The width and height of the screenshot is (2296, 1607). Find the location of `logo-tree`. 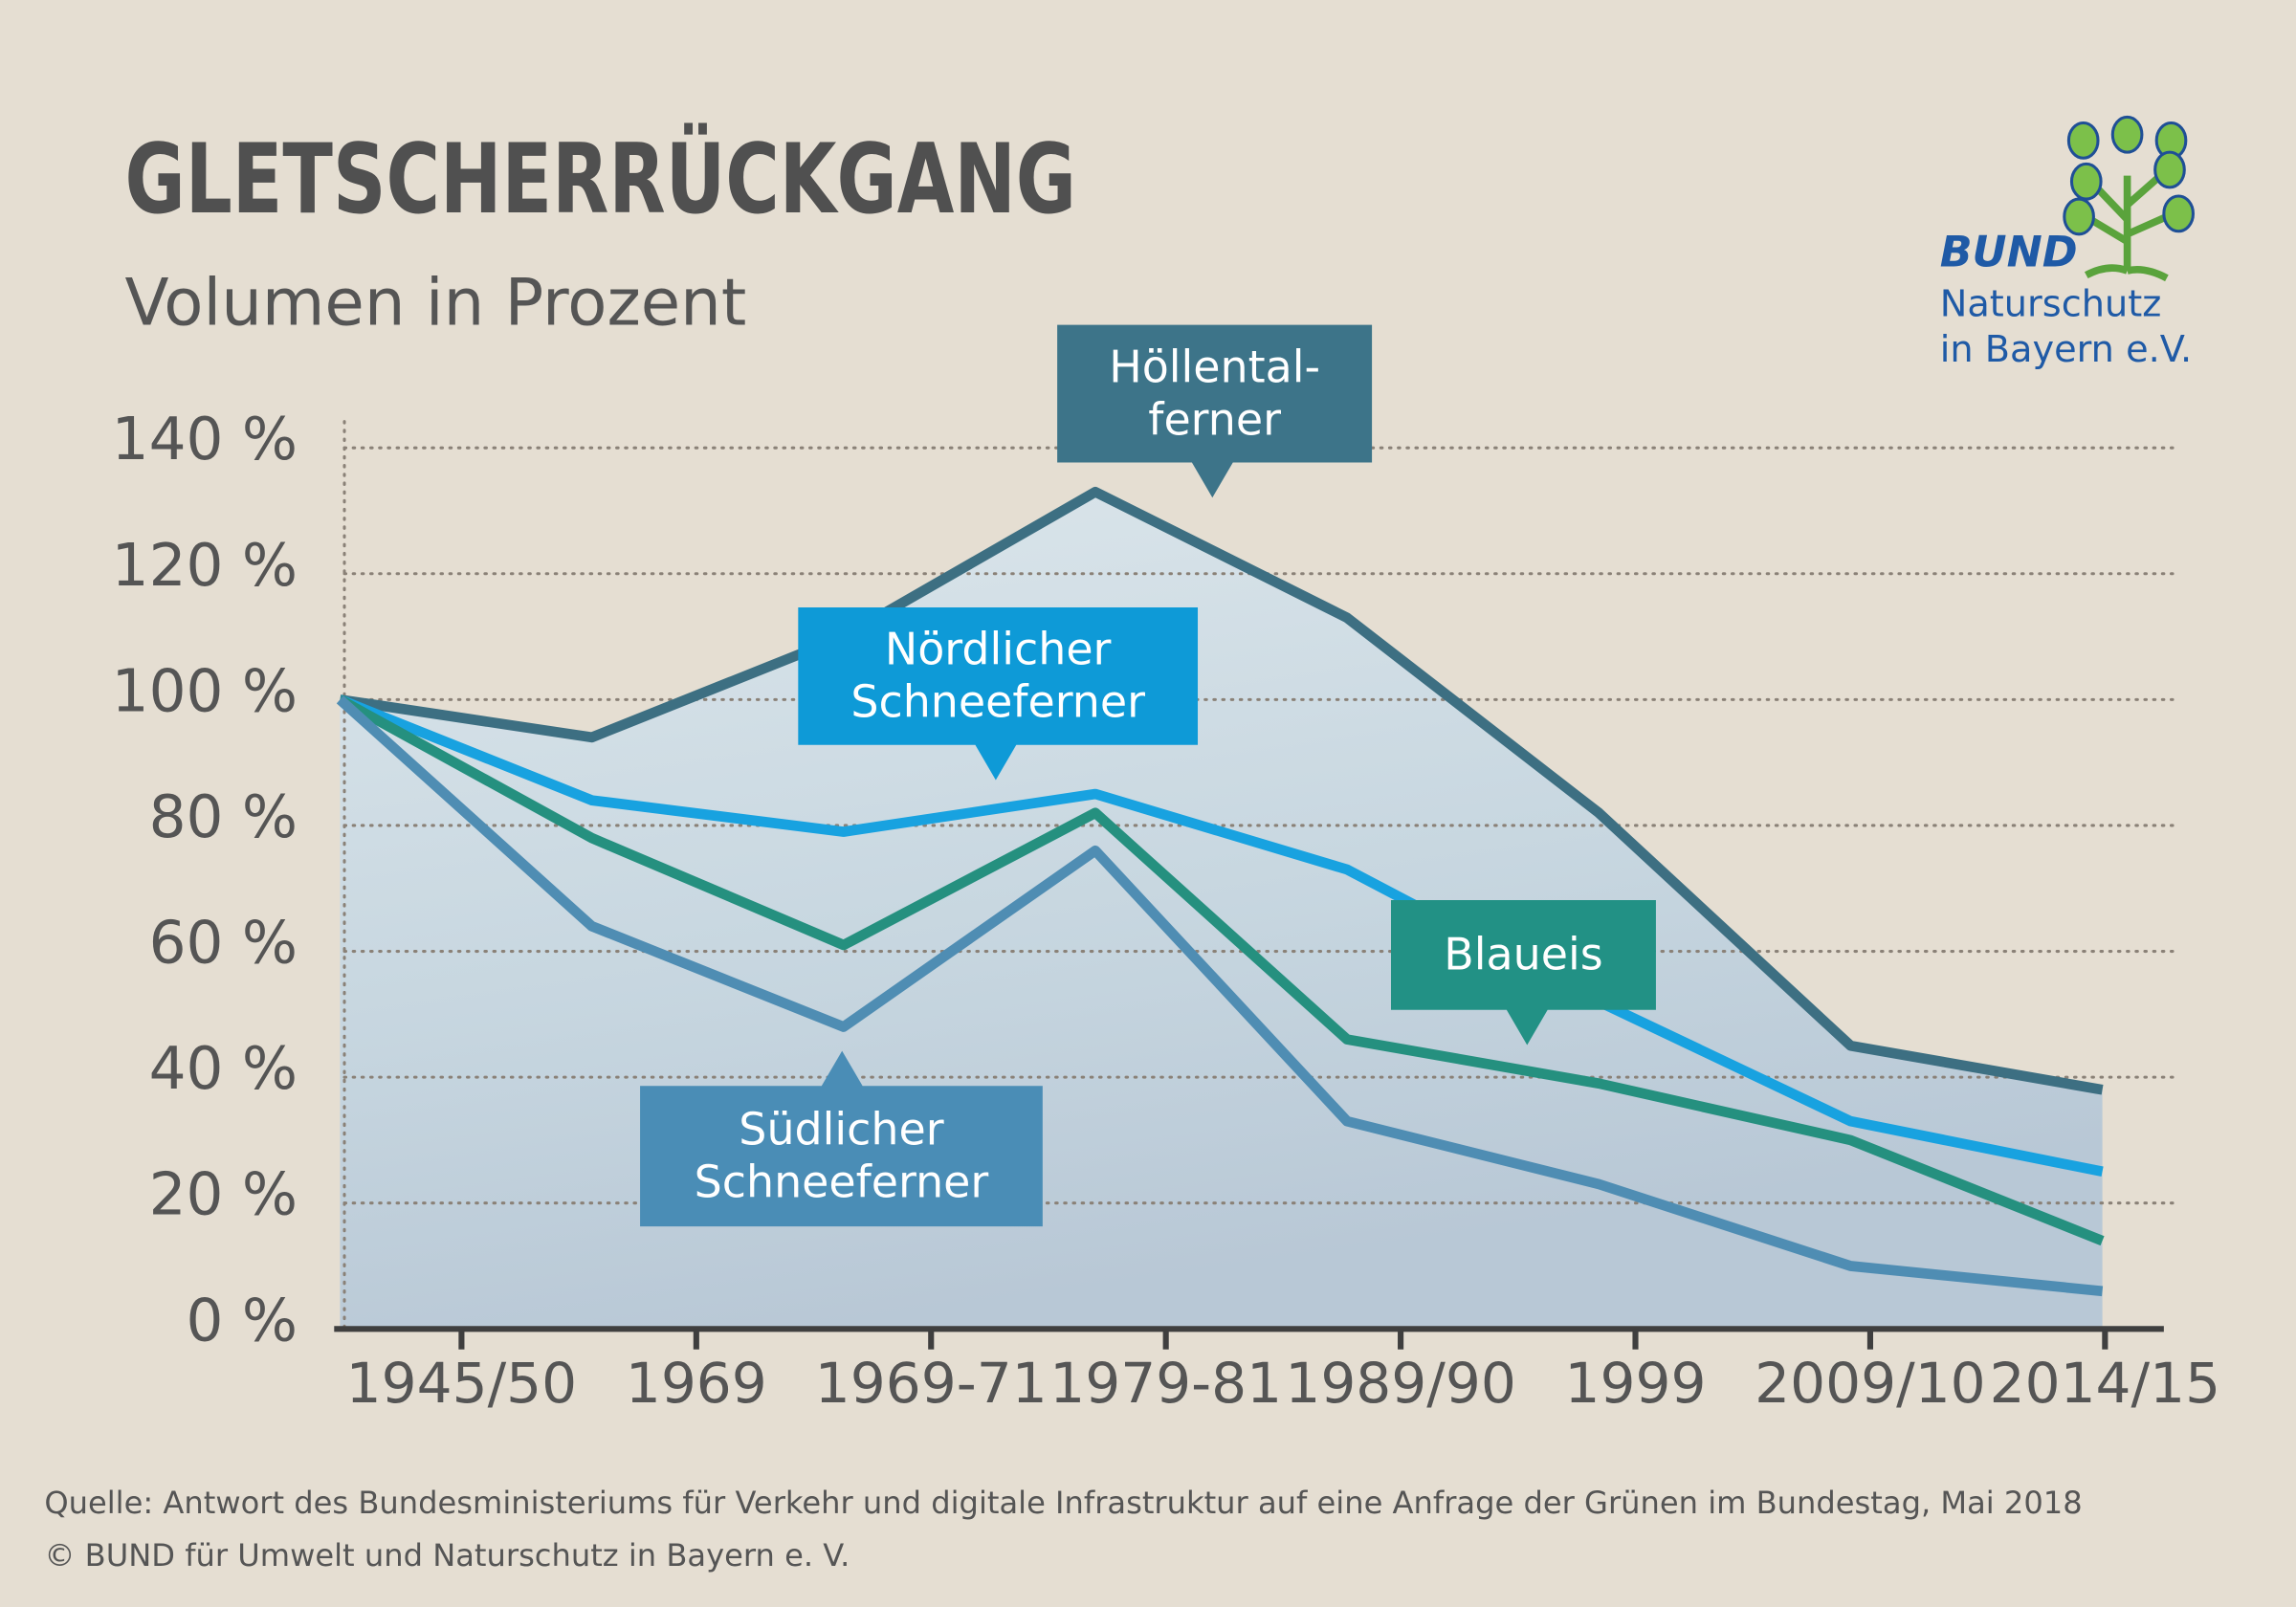

logo-tree is located at coordinates (2129, 198).